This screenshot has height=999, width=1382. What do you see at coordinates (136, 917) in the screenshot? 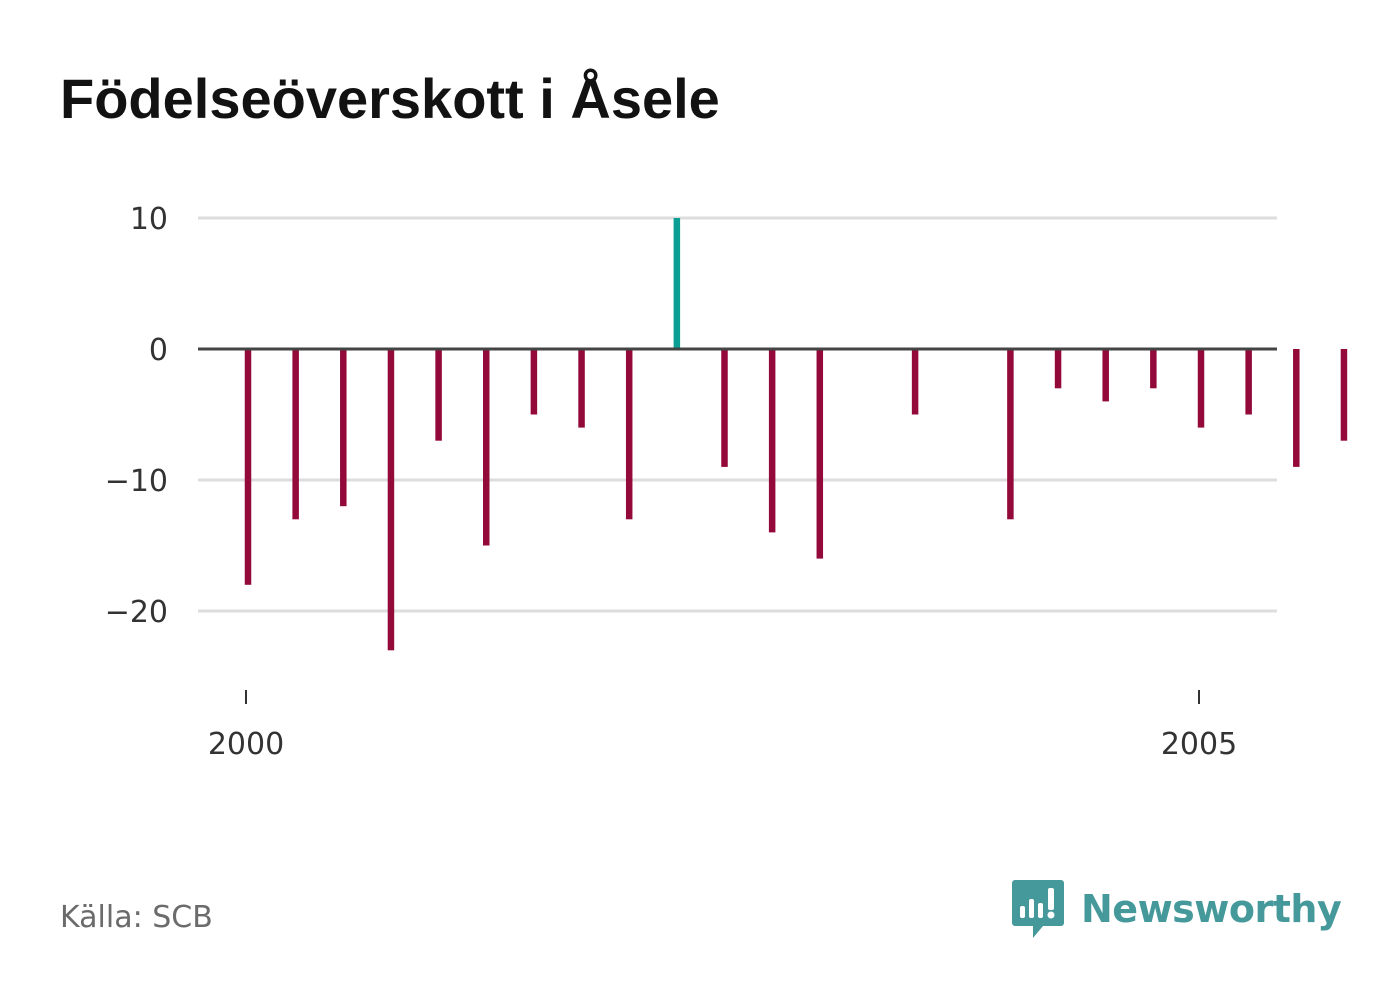
I see `source-label: Källa: SCB` at bounding box center [136, 917].